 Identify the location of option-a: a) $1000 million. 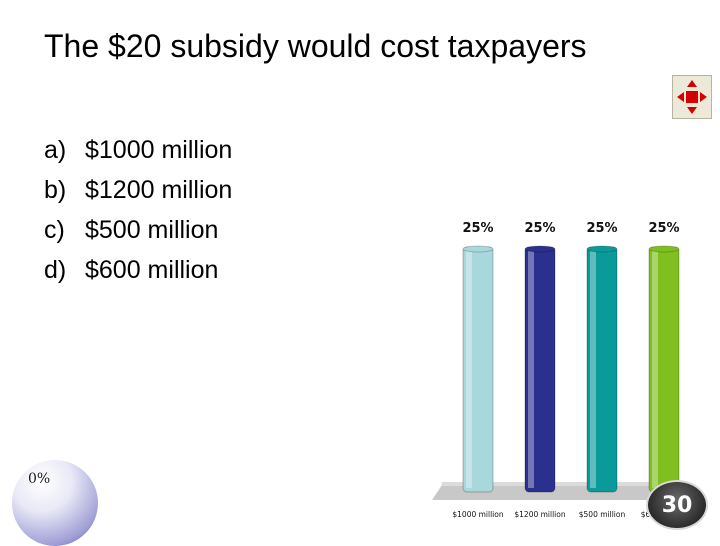
(138, 150).